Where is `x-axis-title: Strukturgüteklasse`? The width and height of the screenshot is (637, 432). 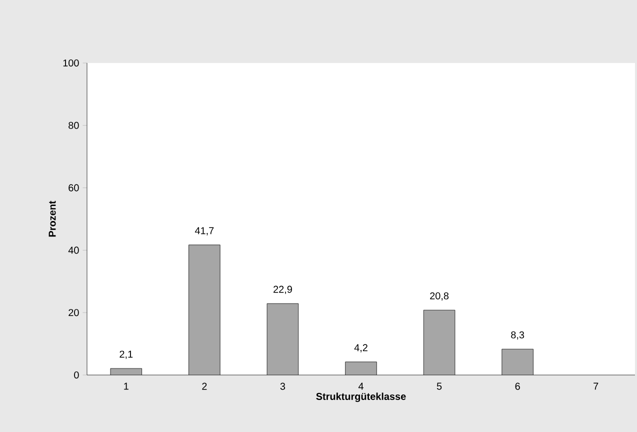
x-axis-title: Strukturgüteklasse is located at coordinates (361, 397).